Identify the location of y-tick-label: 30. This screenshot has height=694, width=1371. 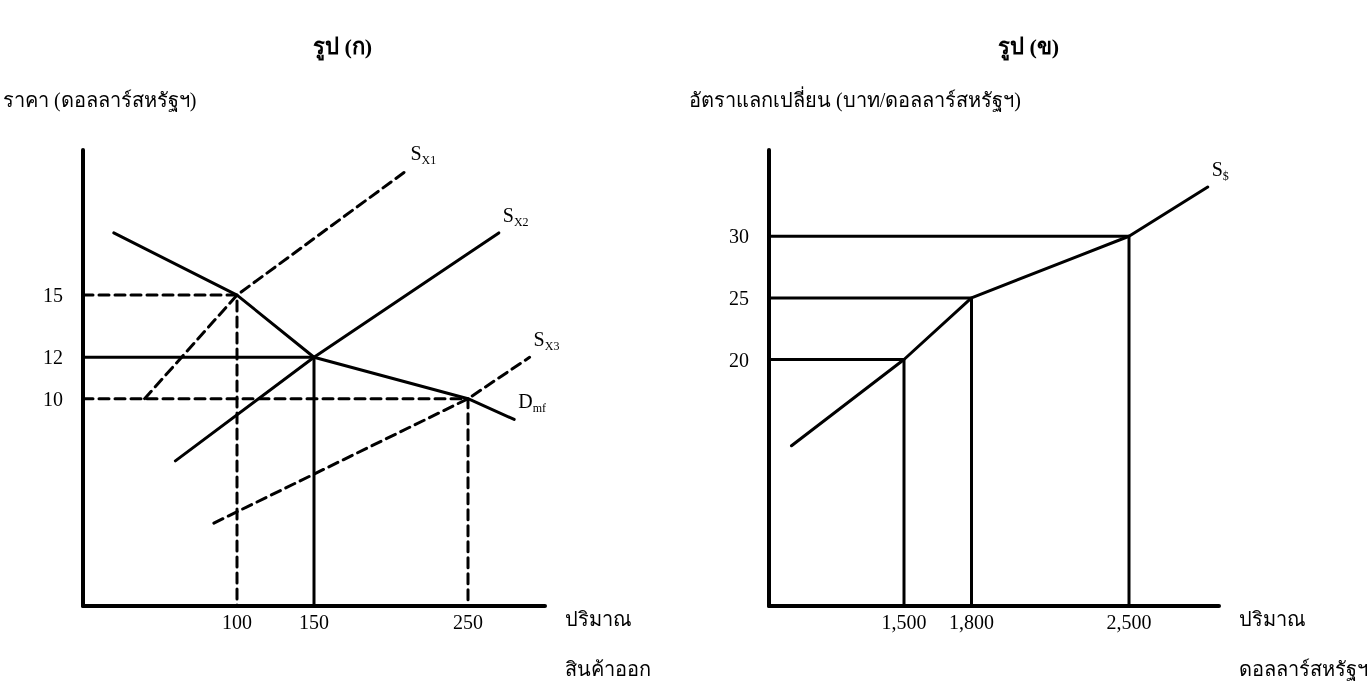
(739, 236).